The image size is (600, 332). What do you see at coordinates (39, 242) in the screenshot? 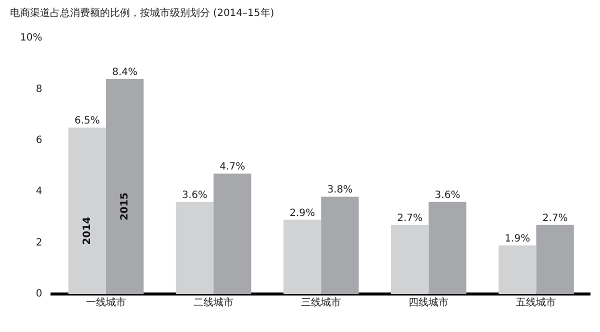
I see `y-tick-label: 2` at bounding box center [39, 242].